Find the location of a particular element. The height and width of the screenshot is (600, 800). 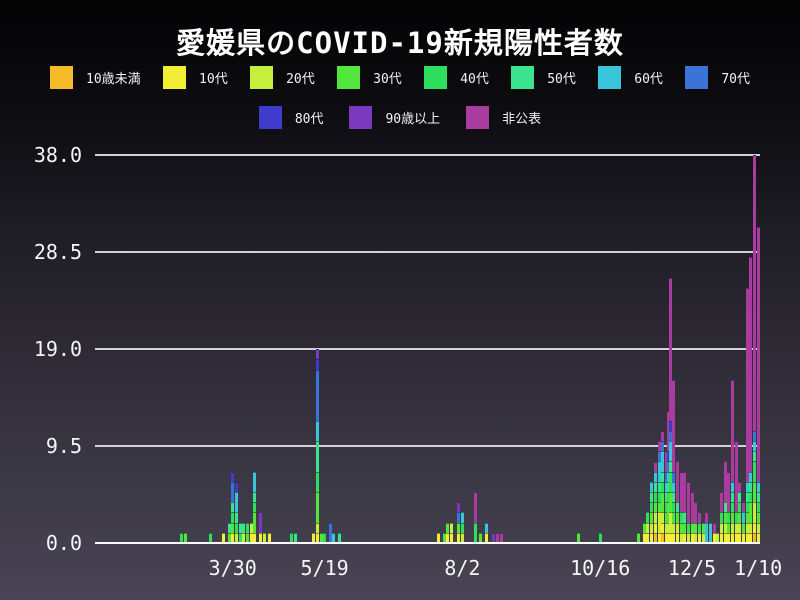

legend-label: 10歳未満 is located at coordinates (113, 79).